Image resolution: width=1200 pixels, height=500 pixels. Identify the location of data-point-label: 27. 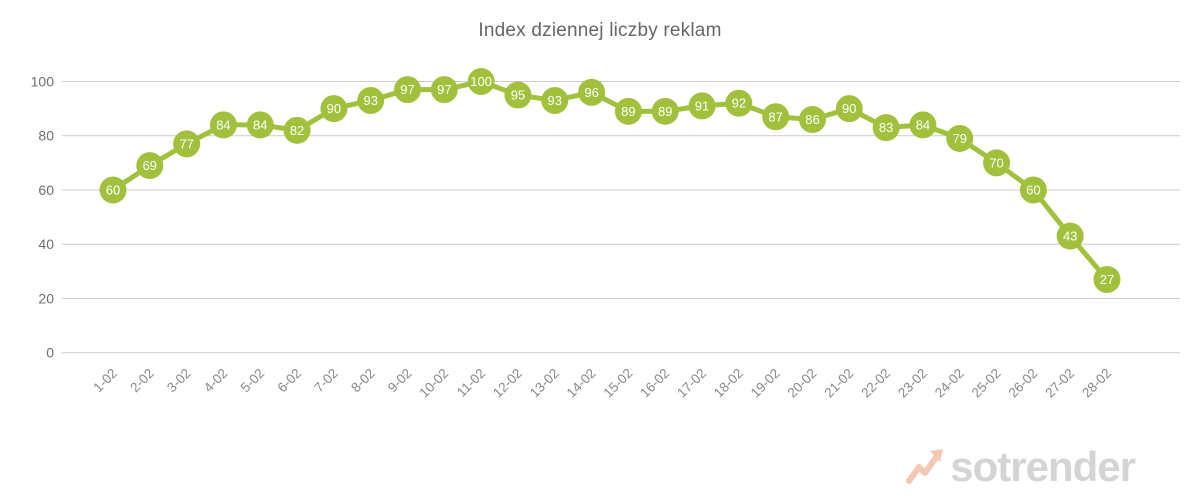
(1107, 279).